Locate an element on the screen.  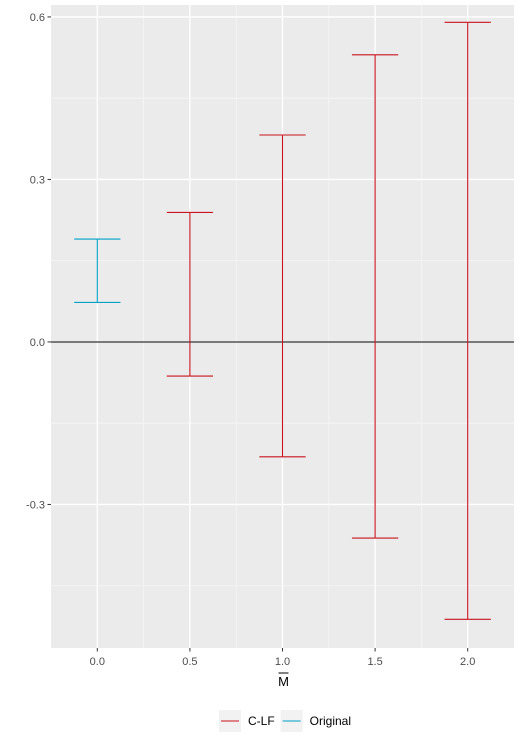
y-tick-label: 0.6 is located at coordinates (37, 18).